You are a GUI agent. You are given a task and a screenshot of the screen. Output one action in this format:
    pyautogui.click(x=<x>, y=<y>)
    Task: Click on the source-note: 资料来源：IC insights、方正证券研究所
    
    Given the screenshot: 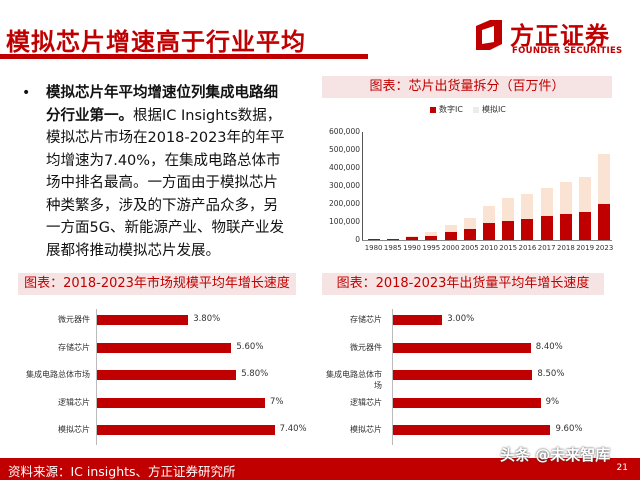 What is the action you would take?
    pyautogui.click(x=122, y=471)
    